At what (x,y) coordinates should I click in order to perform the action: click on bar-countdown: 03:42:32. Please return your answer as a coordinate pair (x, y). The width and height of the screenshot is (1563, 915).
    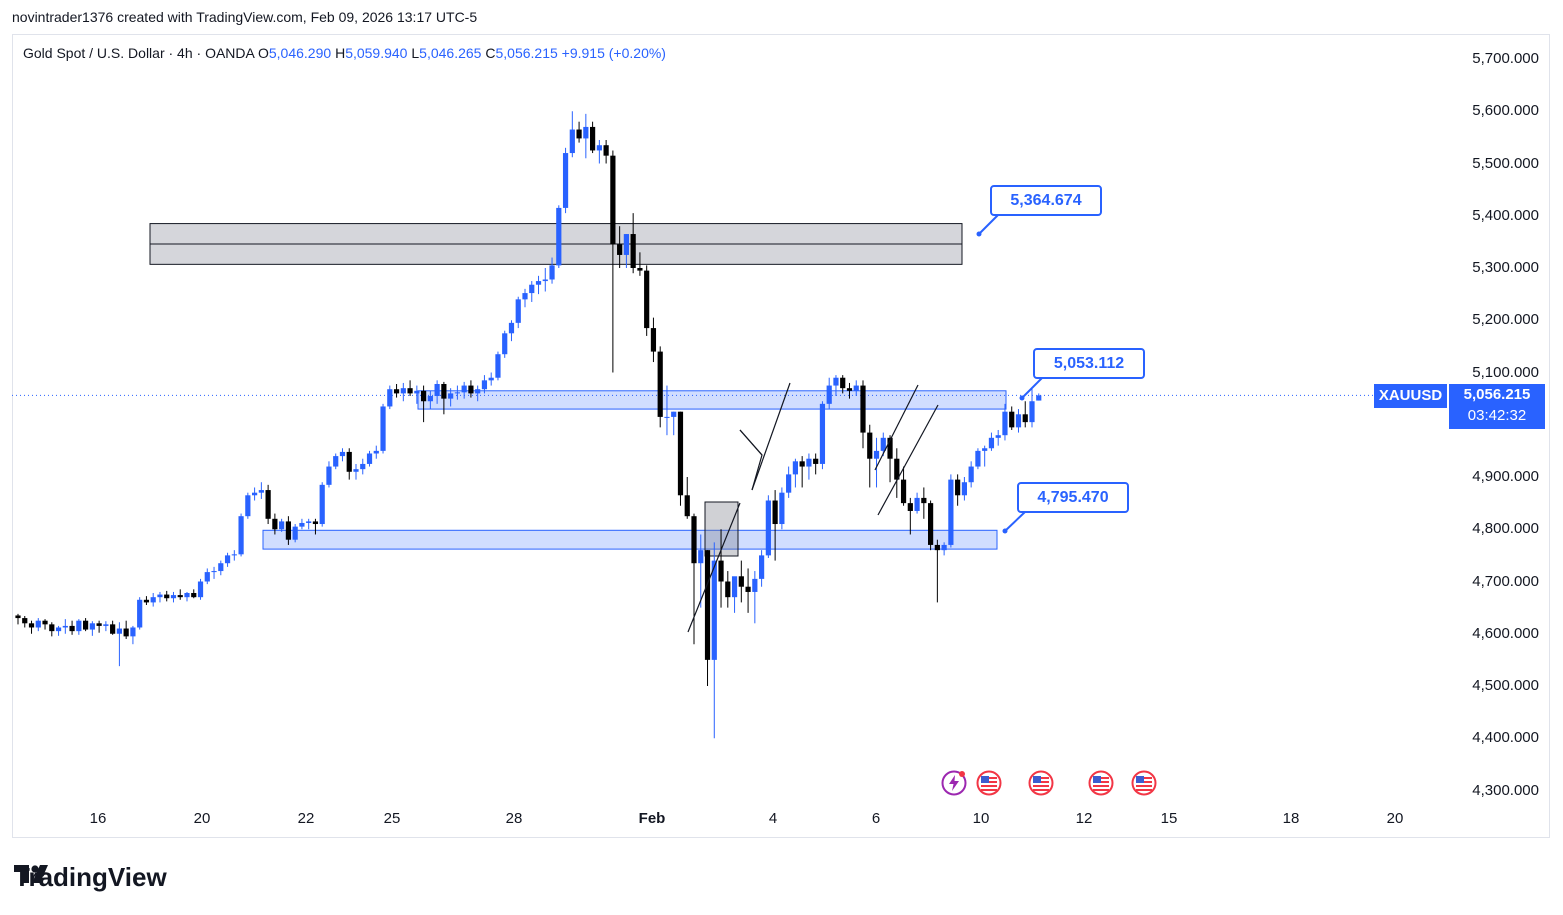
    Looking at the image, I should click on (1497, 415).